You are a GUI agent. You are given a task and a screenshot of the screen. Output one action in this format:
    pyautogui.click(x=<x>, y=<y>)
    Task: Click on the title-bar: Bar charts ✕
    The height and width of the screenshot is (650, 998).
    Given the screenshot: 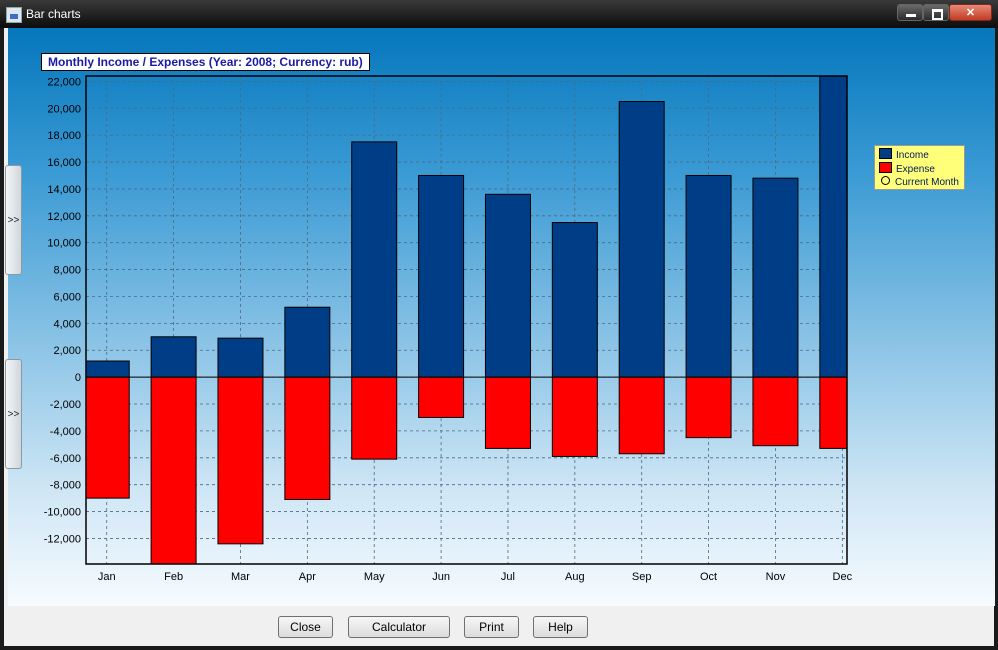 What is the action you would take?
    pyautogui.click(x=499, y=14)
    